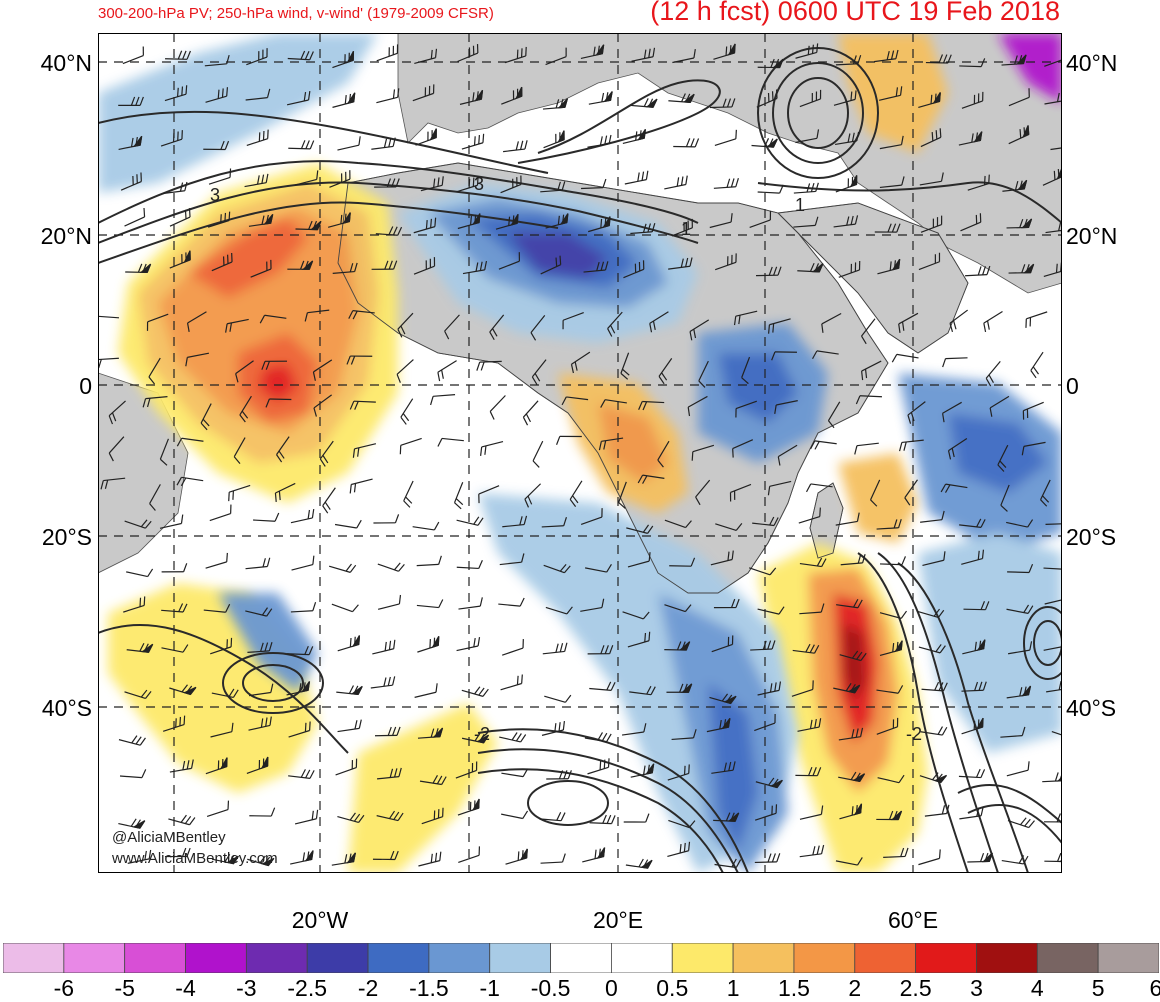 Image resolution: width=1160 pixels, height=1002 pixels. What do you see at coordinates (195, 858) in the screenshot?
I see `watermark-site: www.AliciaMBentley.com` at bounding box center [195, 858].